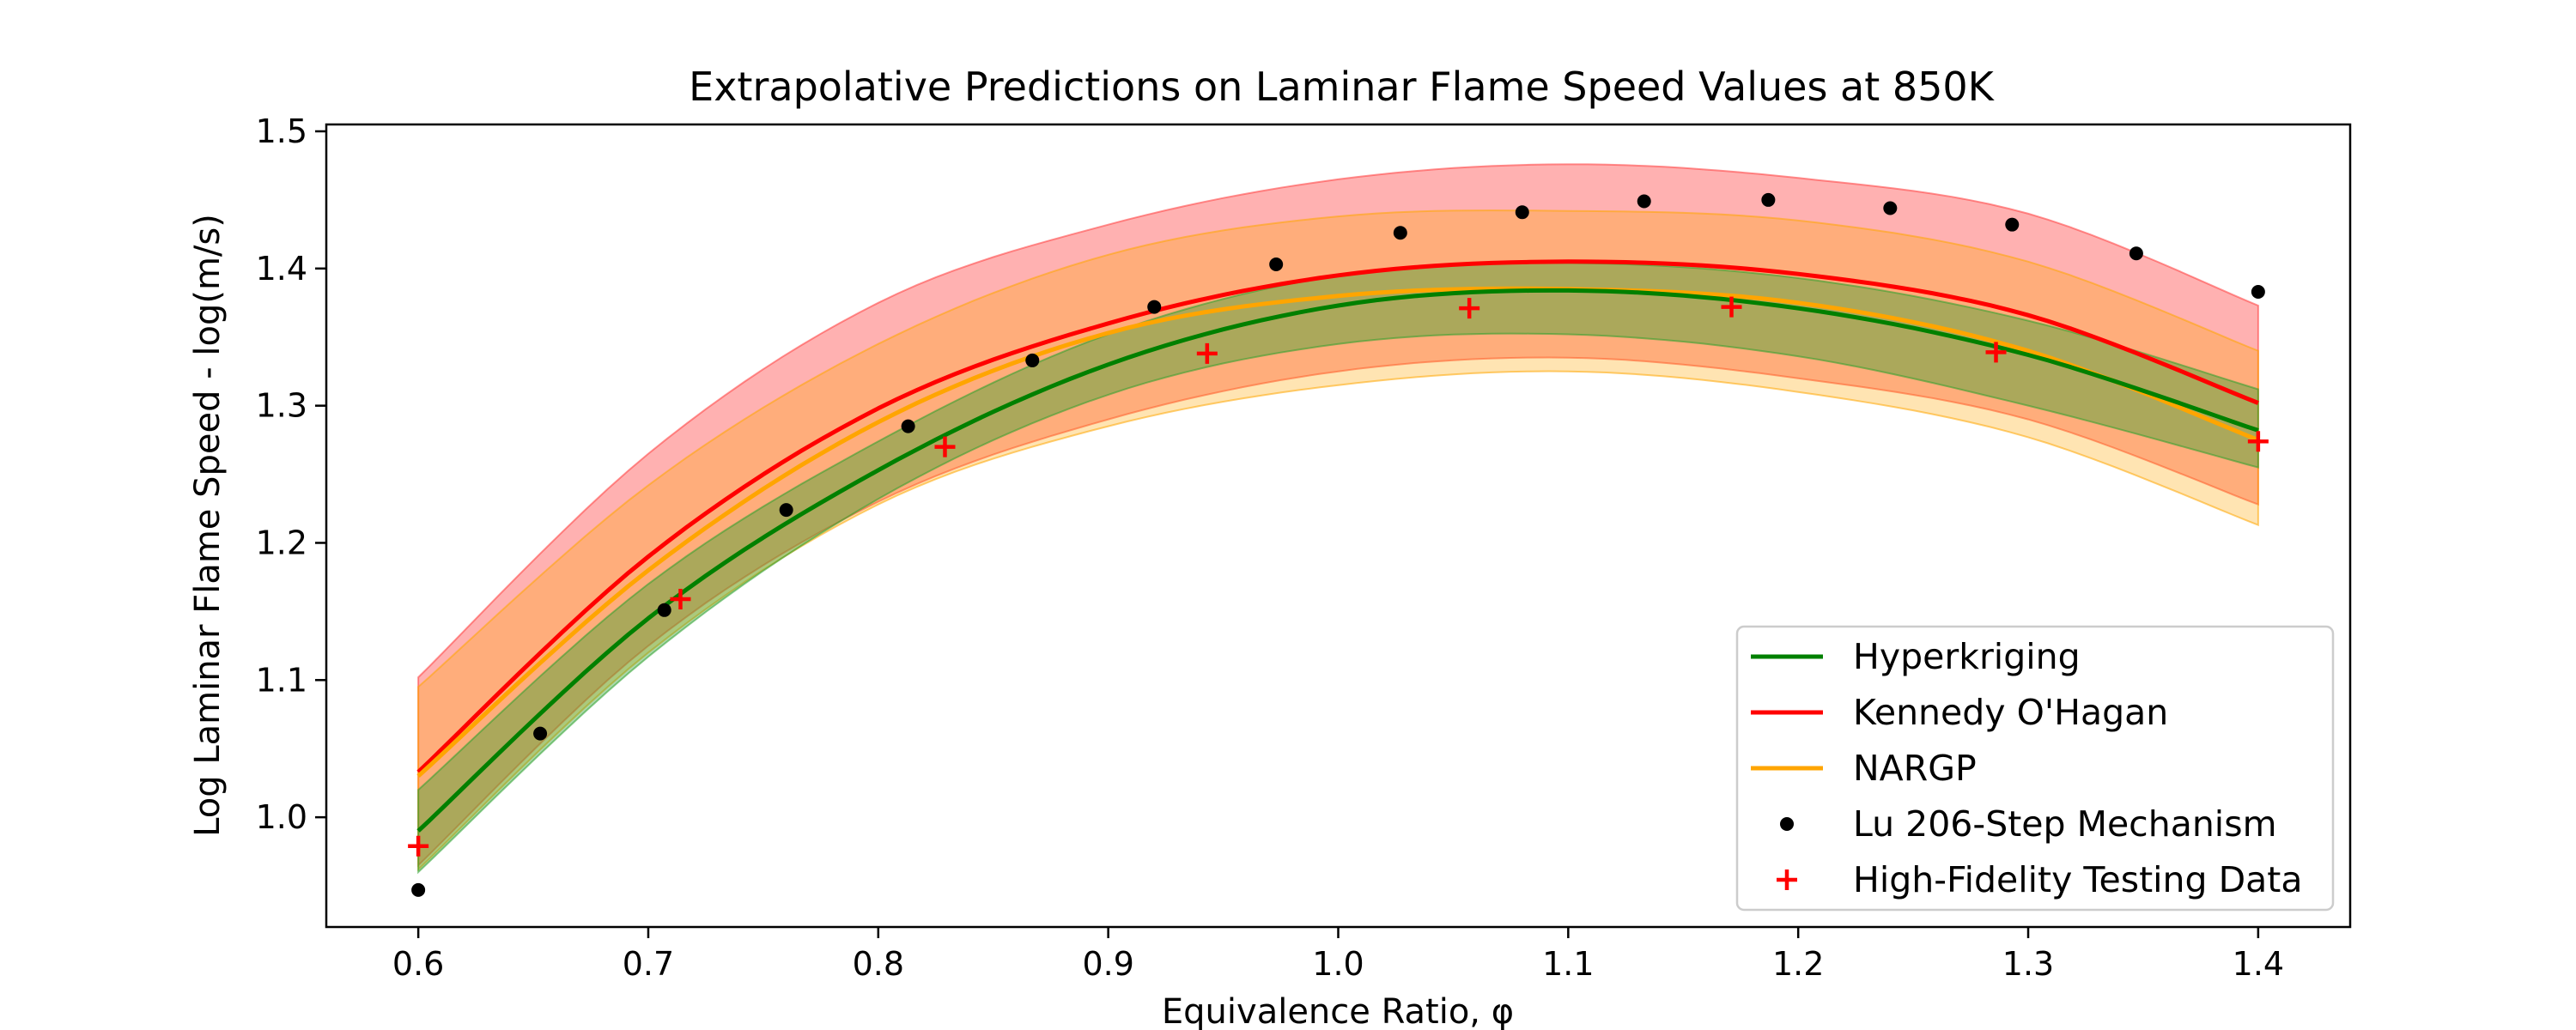  I want to click on legend-label-nargp: NARGP, so click(1915, 768).